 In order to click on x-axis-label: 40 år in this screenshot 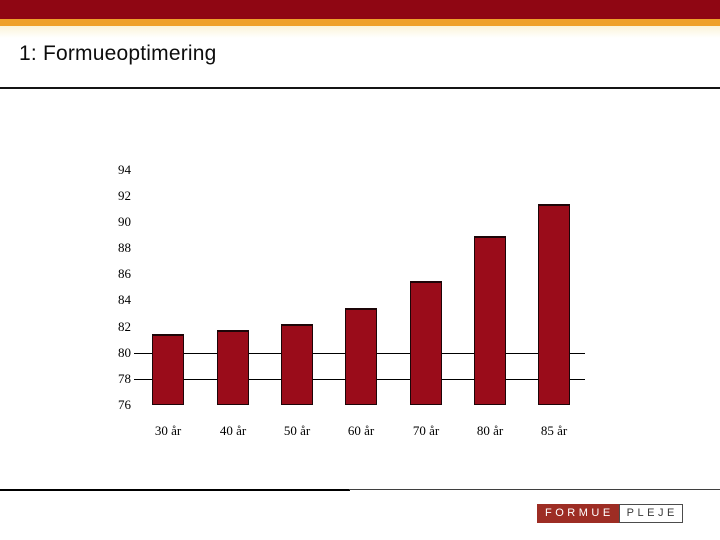, I will do `click(233, 430)`.